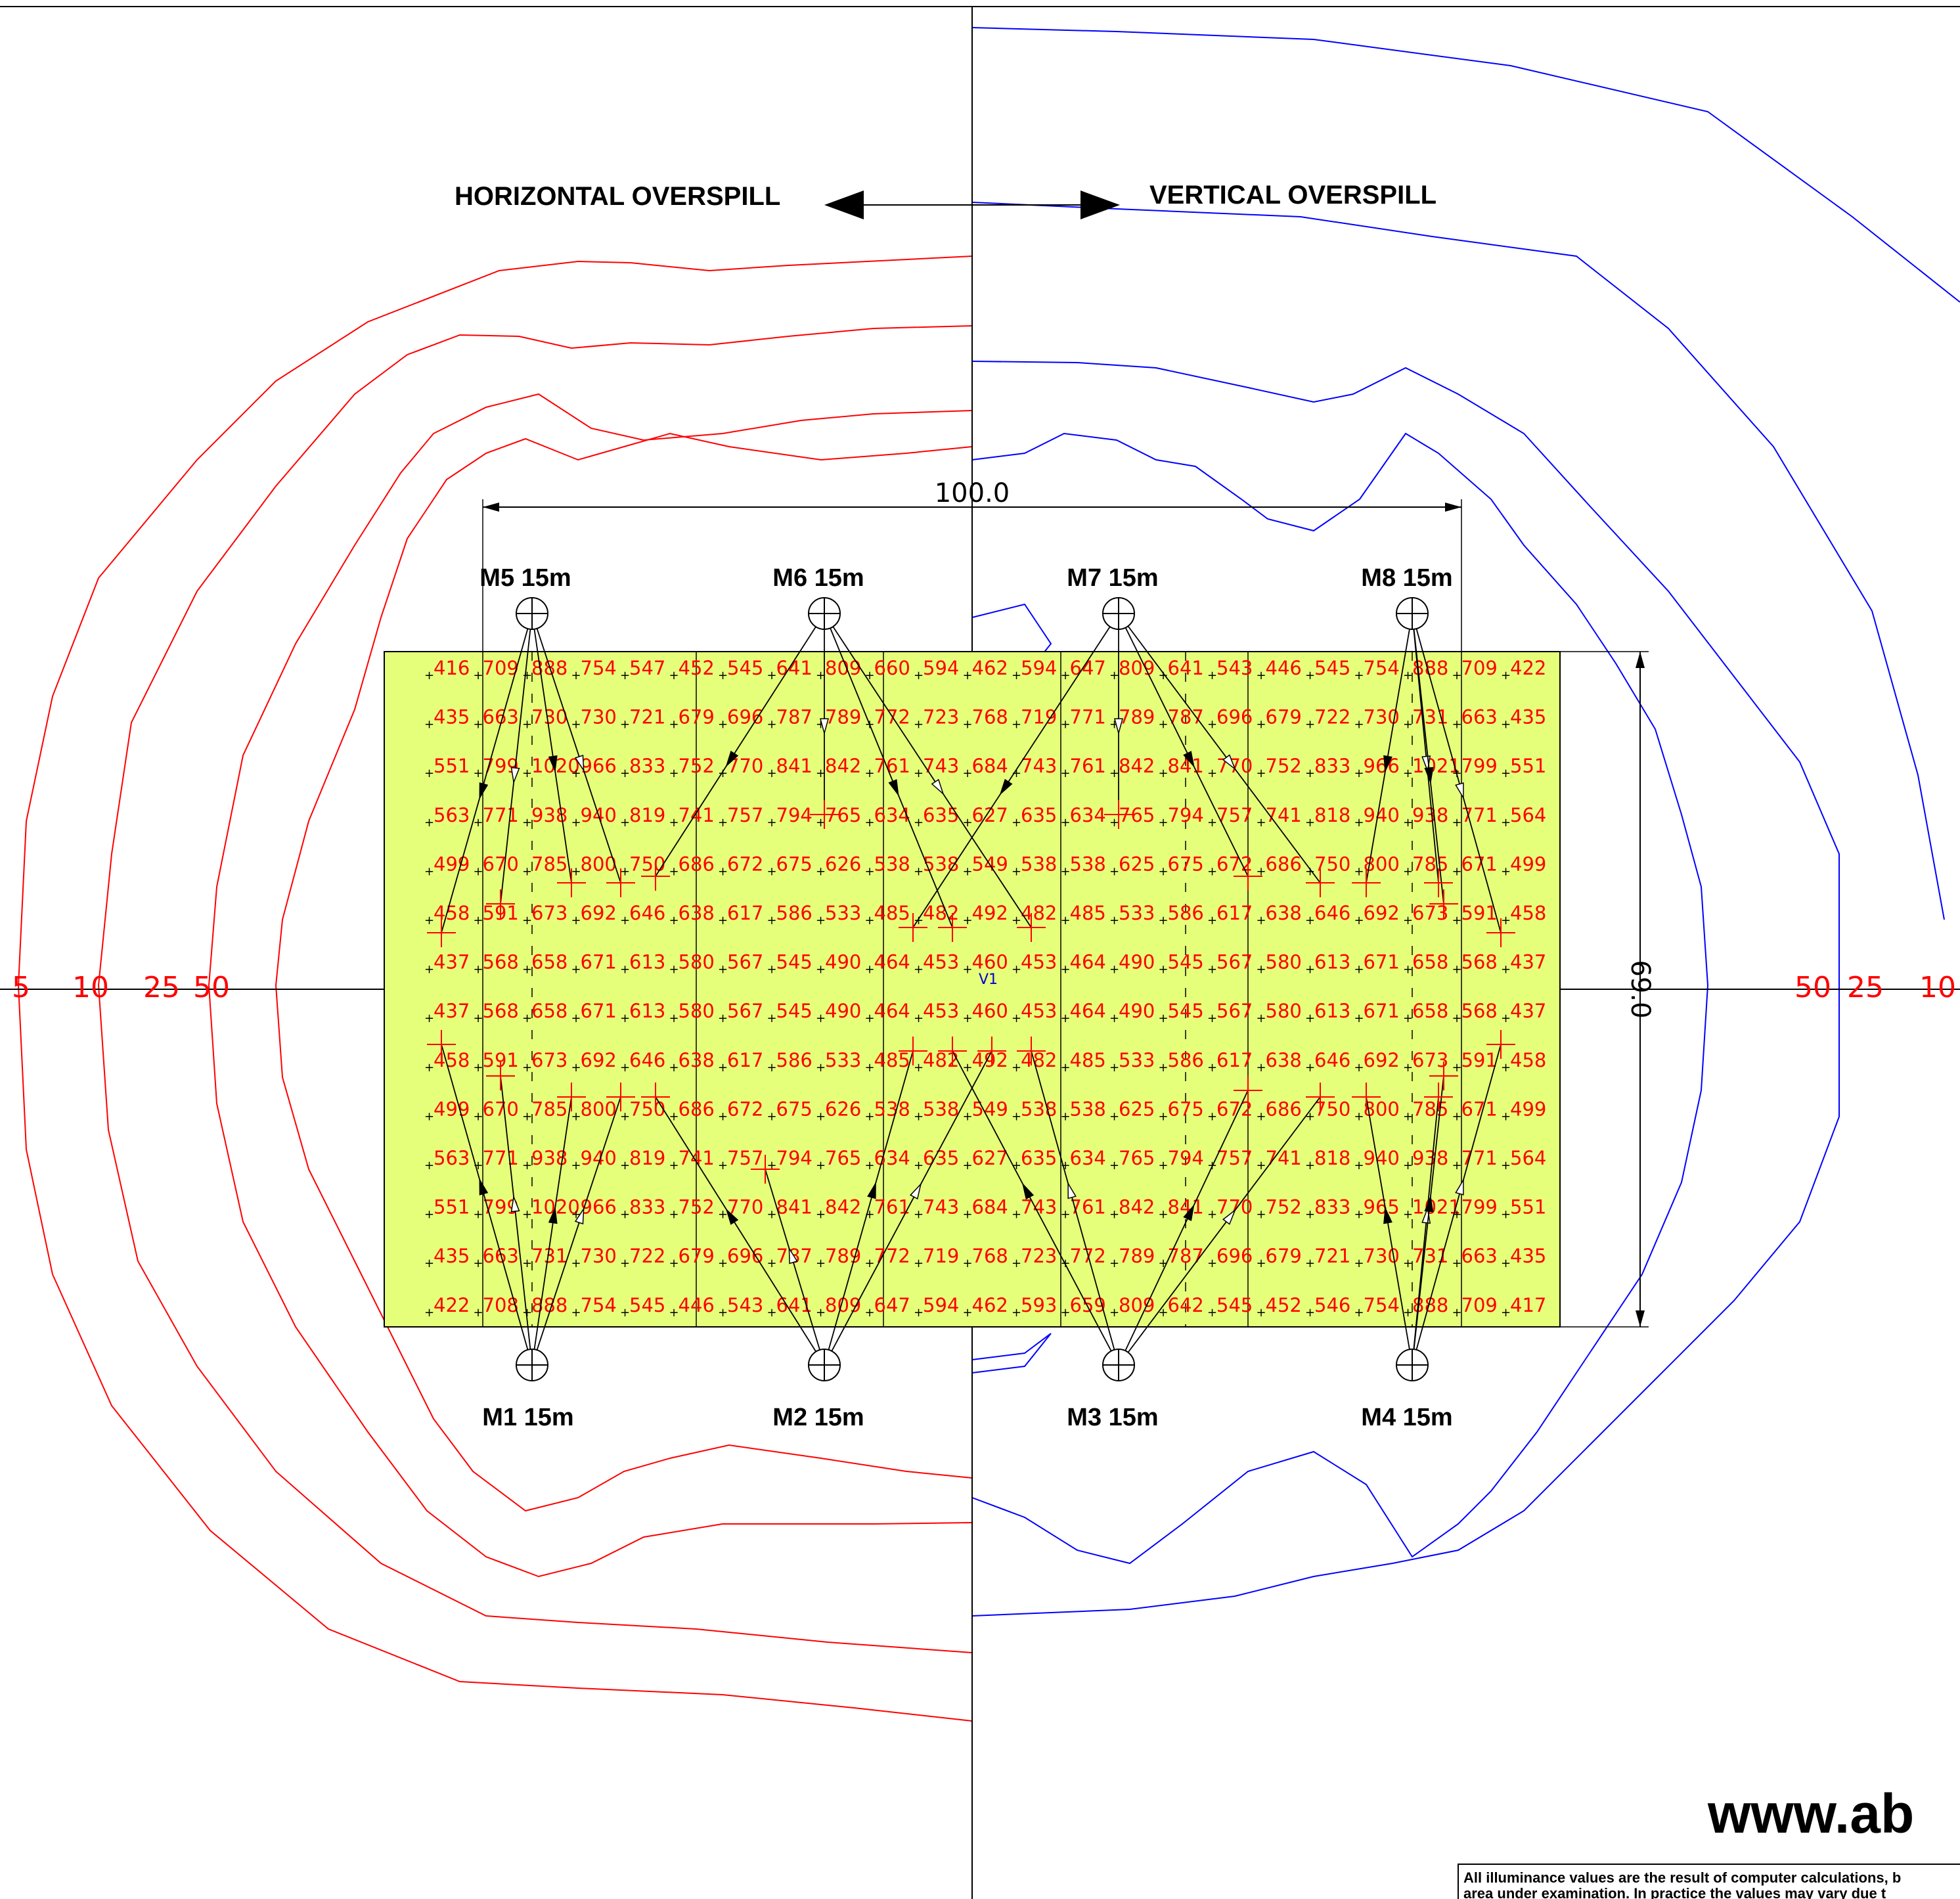 Image resolution: width=1960 pixels, height=1899 pixels. What do you see at coordinates (1382, 962) in the screenshot?
I see `illuminance-value: 671` at bounding box center [1382, 962].